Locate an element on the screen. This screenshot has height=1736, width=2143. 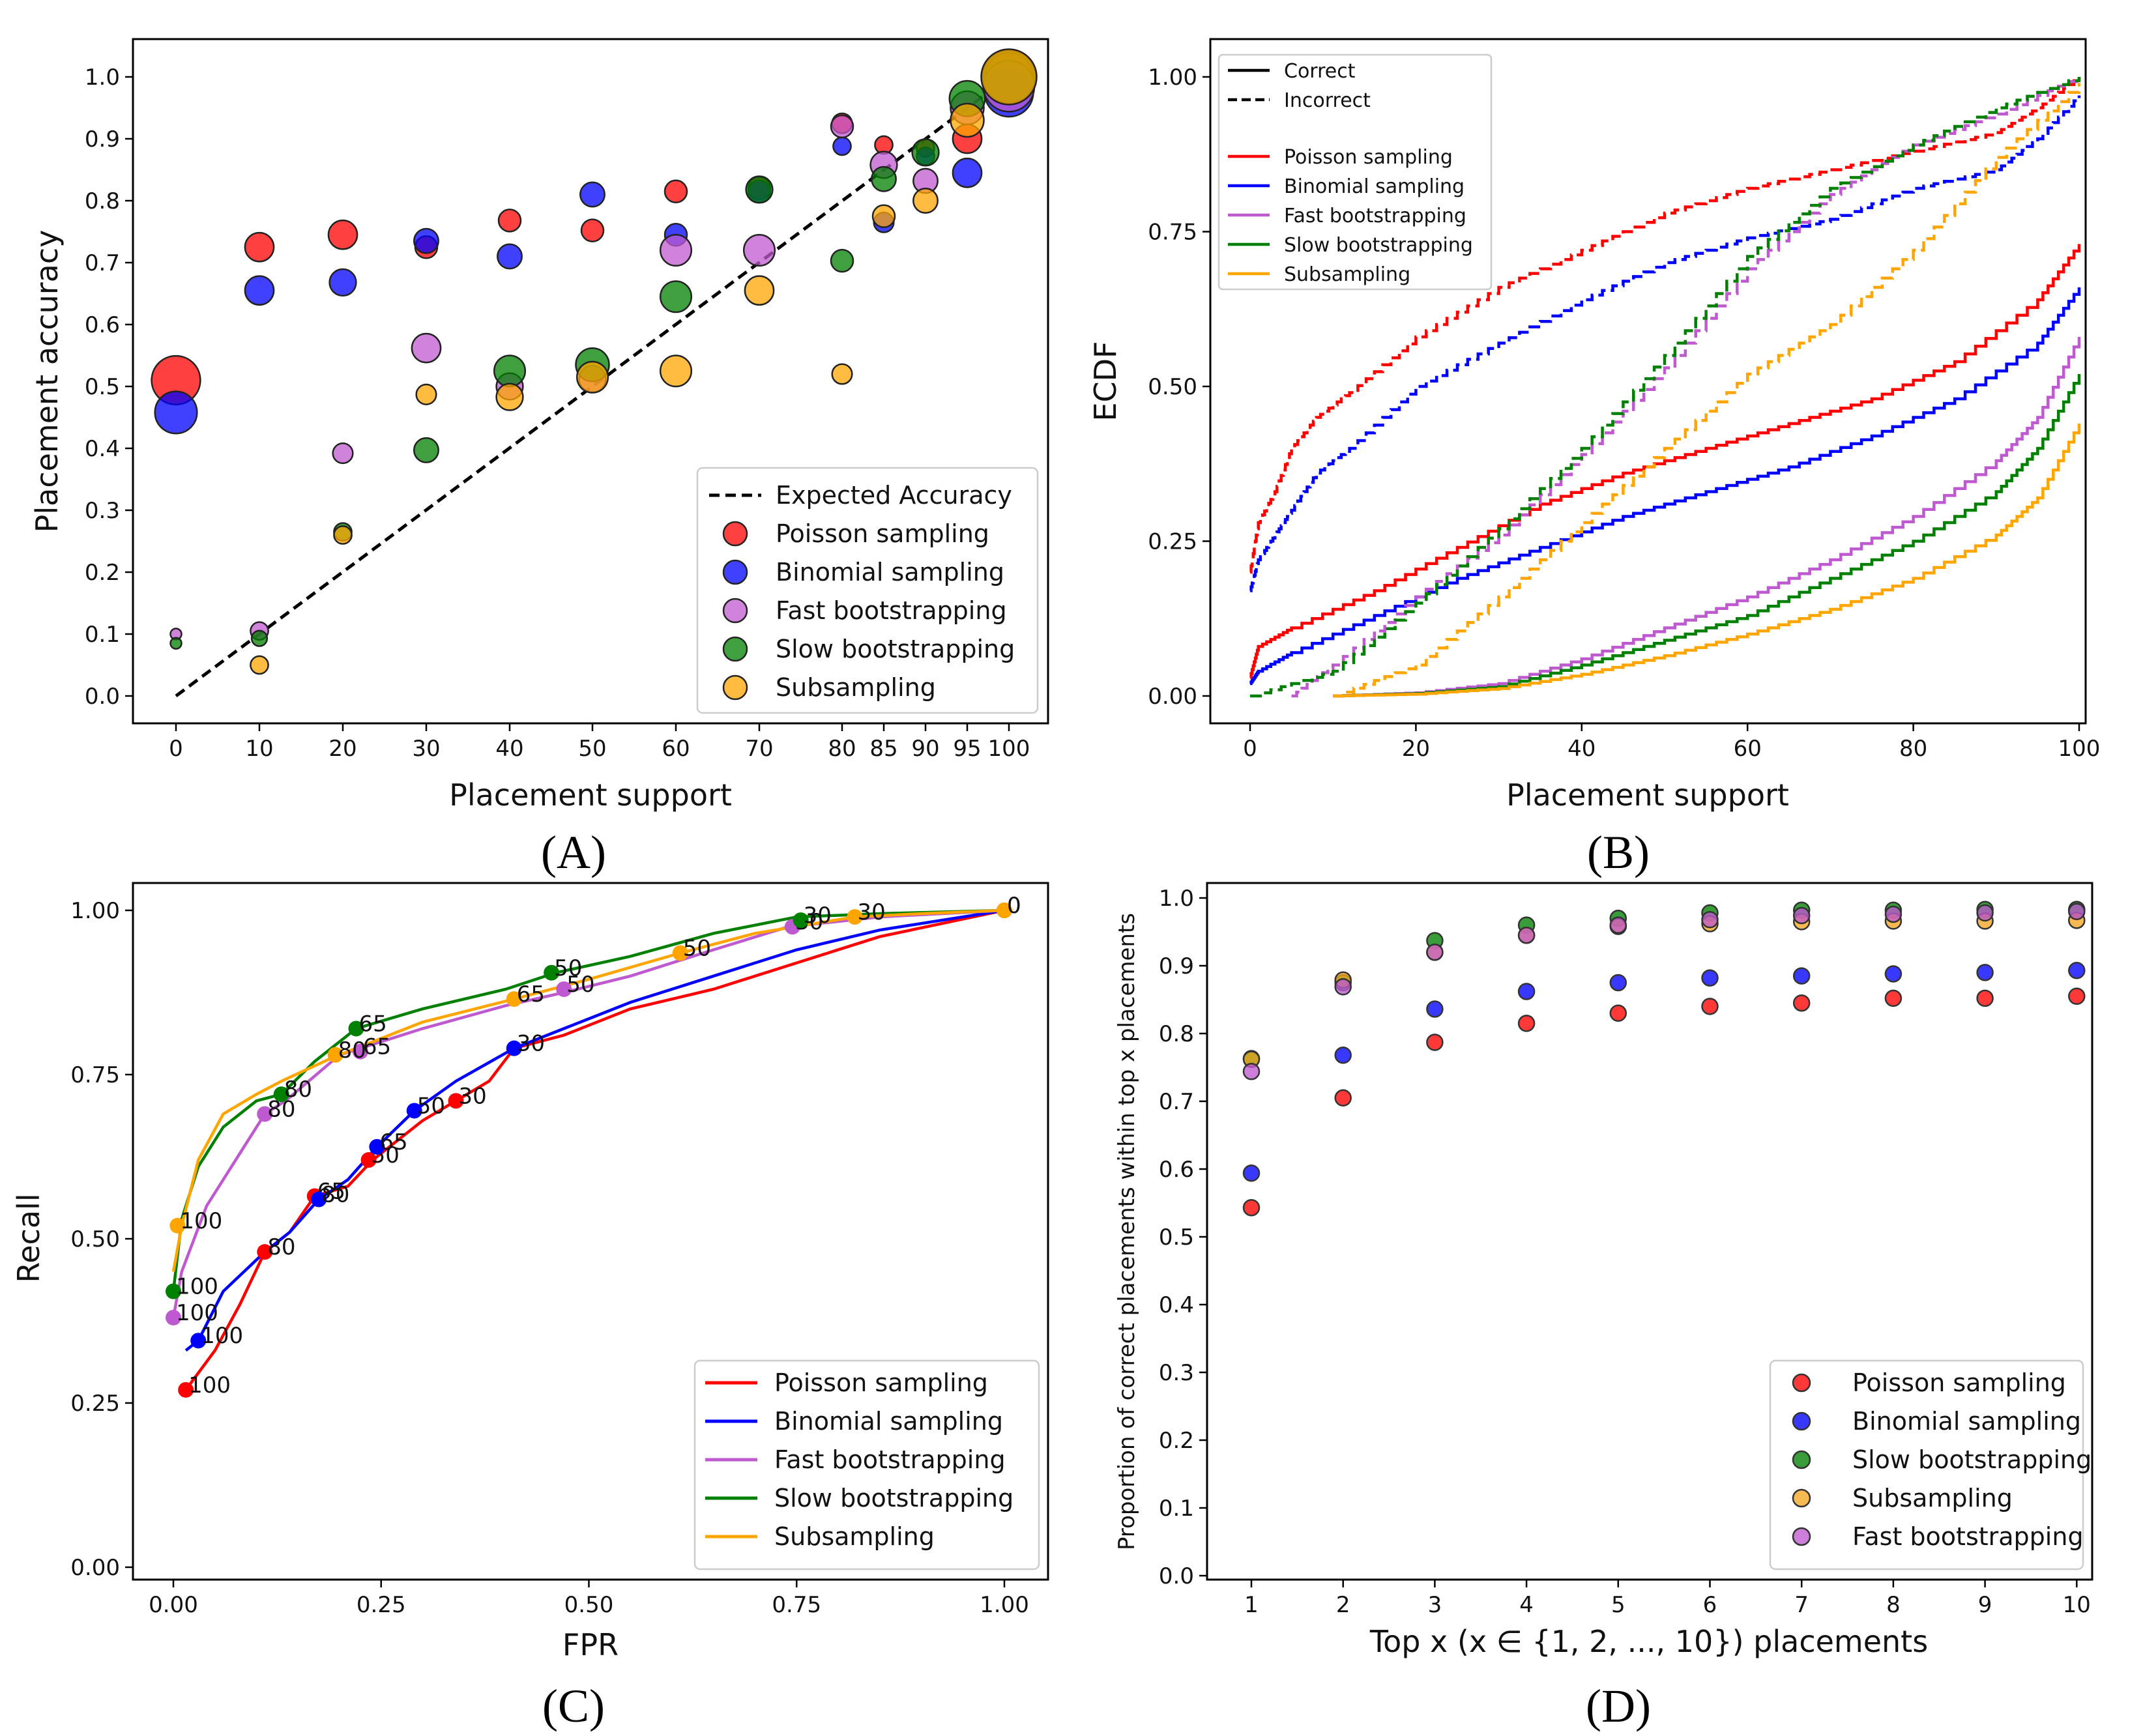
panel-d-xtick-label: 8 is located at coordinates (1893, 1605).